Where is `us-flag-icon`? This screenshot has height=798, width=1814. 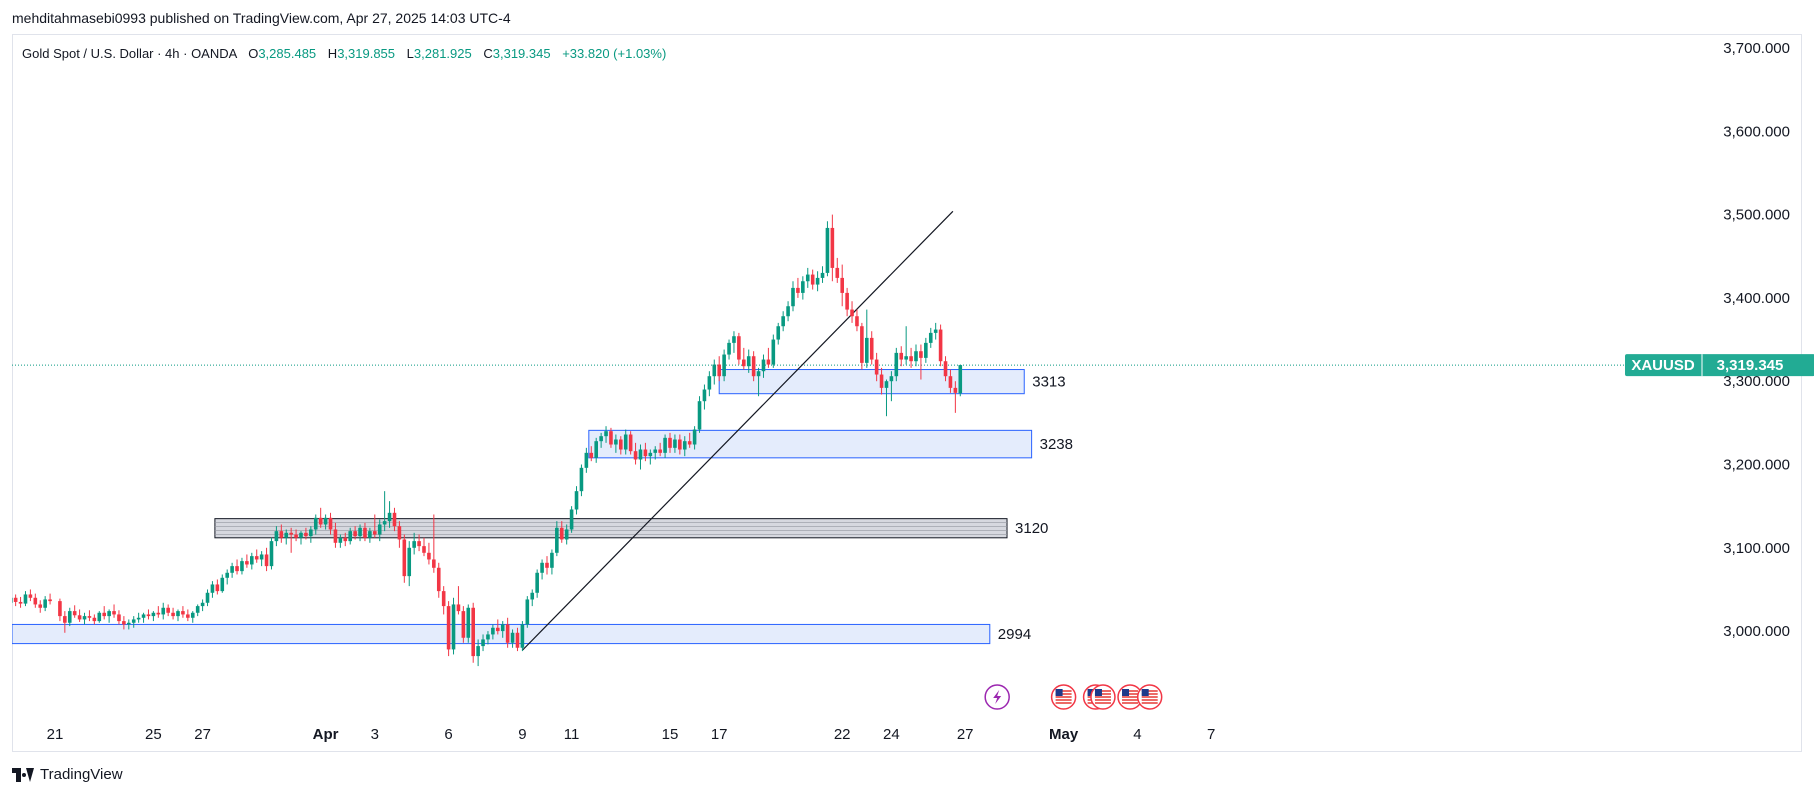 us-flag-icon is located at coordinates (1063, 697).